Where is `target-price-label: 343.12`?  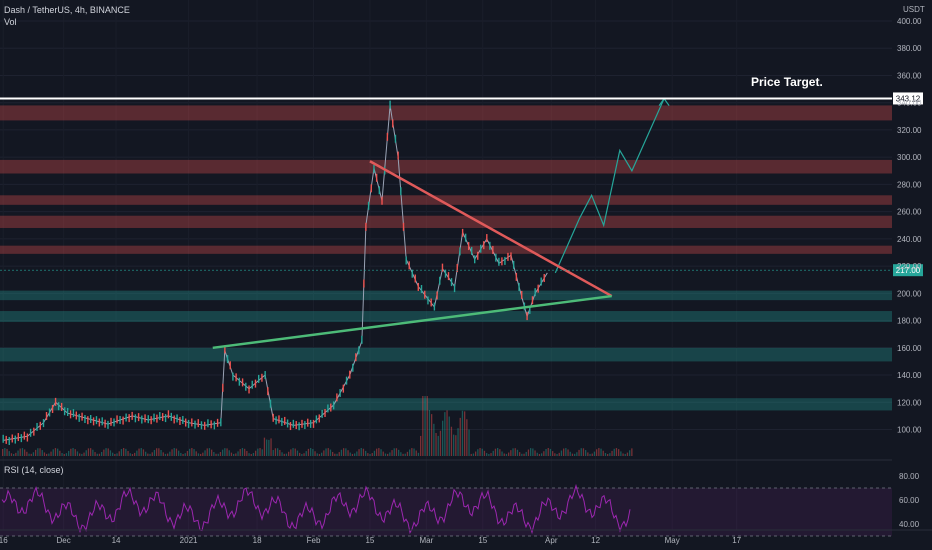
target-price-label: 343.12 is located at coordinates (908, 98).